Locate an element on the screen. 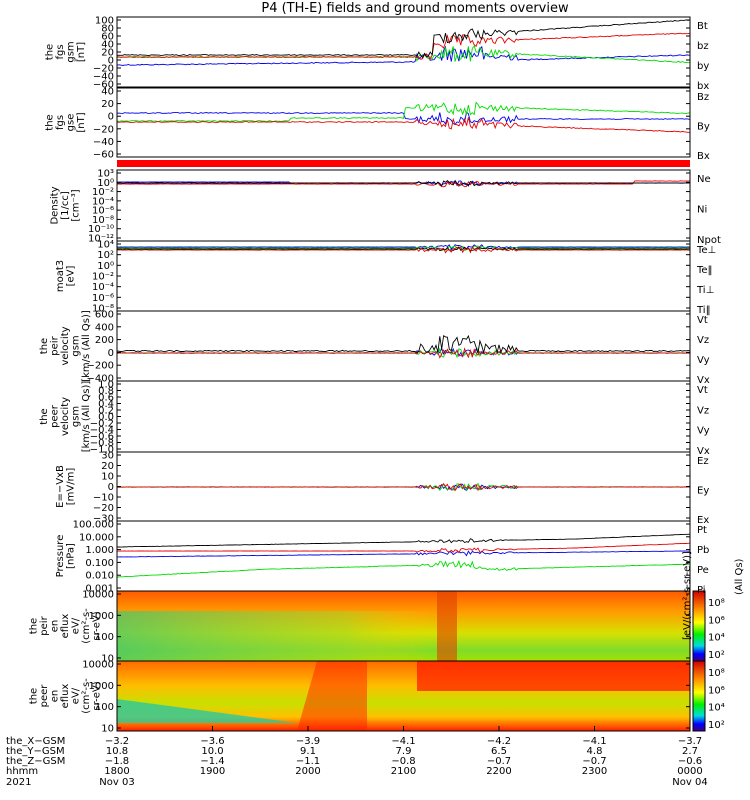  y-tick-label: 0.4 is located at coordinates (106, 404).